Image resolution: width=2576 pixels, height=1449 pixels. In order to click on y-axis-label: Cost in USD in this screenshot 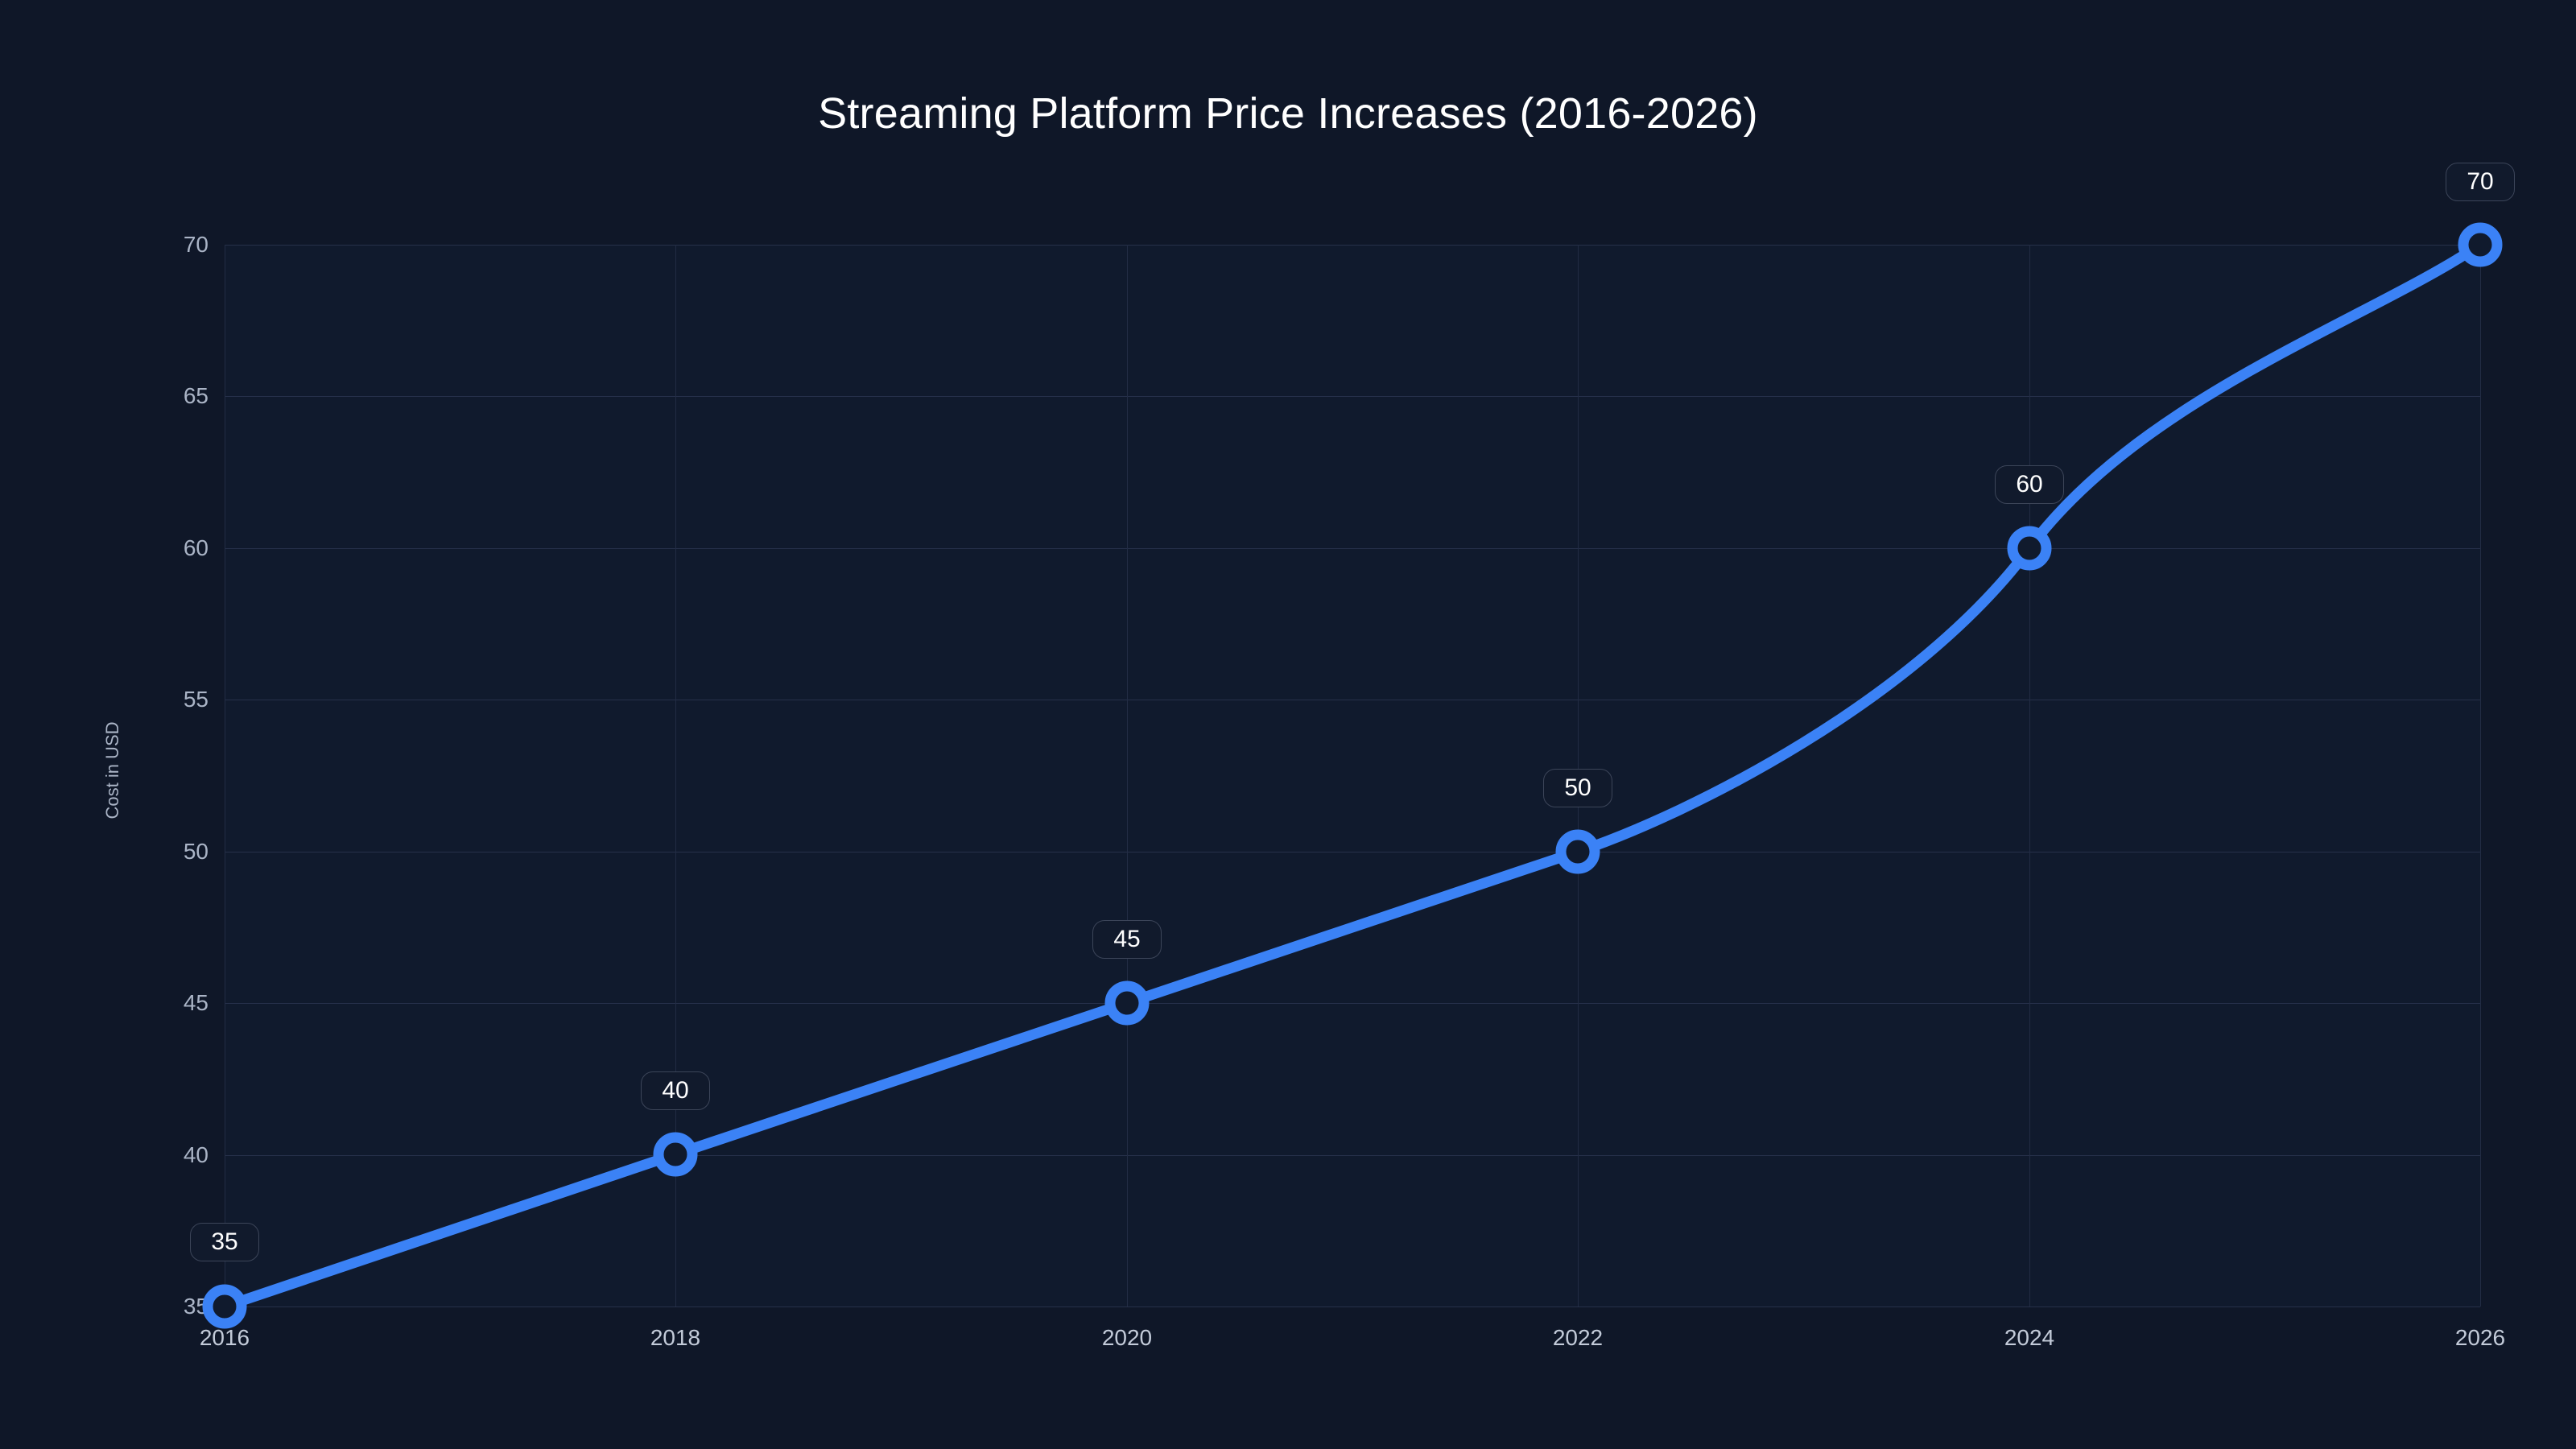, I will do `click(113, 724)`.